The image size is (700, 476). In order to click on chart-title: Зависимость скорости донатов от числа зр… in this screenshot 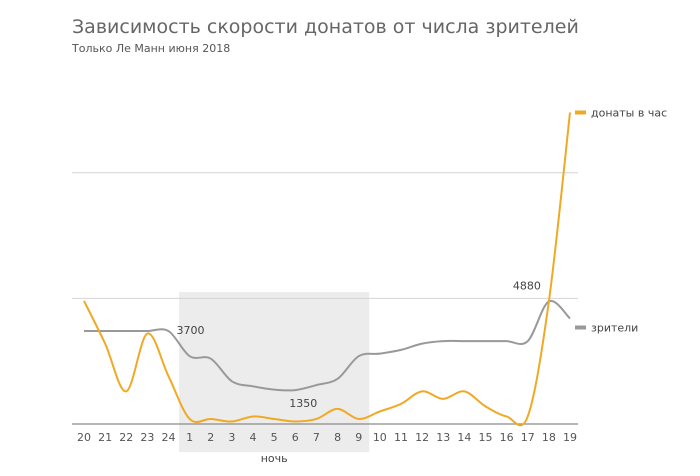, I will do `click(325, 27)`.